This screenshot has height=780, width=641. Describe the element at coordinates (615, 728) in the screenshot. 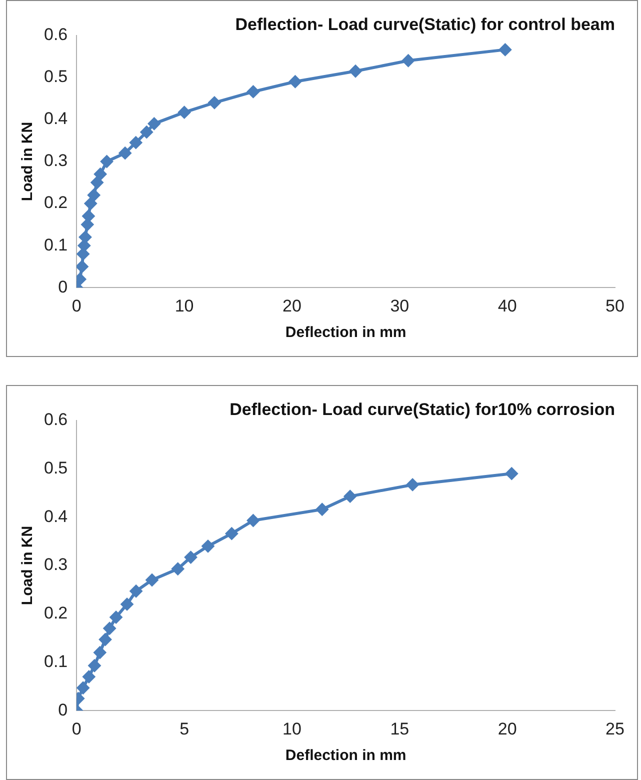

I see `x-tick-label: 25` at that location.